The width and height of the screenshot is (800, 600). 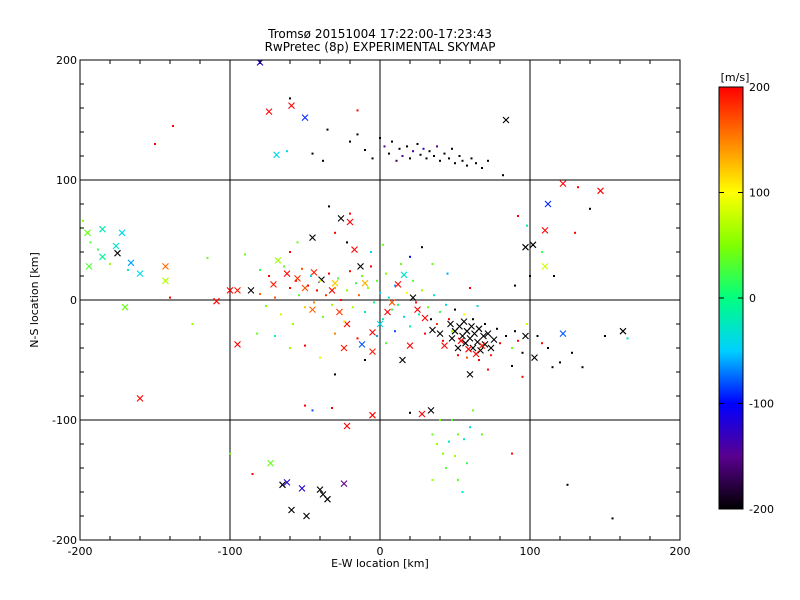 I want to click on colorbar-tick-label: 200, so click(x=759, y=87).